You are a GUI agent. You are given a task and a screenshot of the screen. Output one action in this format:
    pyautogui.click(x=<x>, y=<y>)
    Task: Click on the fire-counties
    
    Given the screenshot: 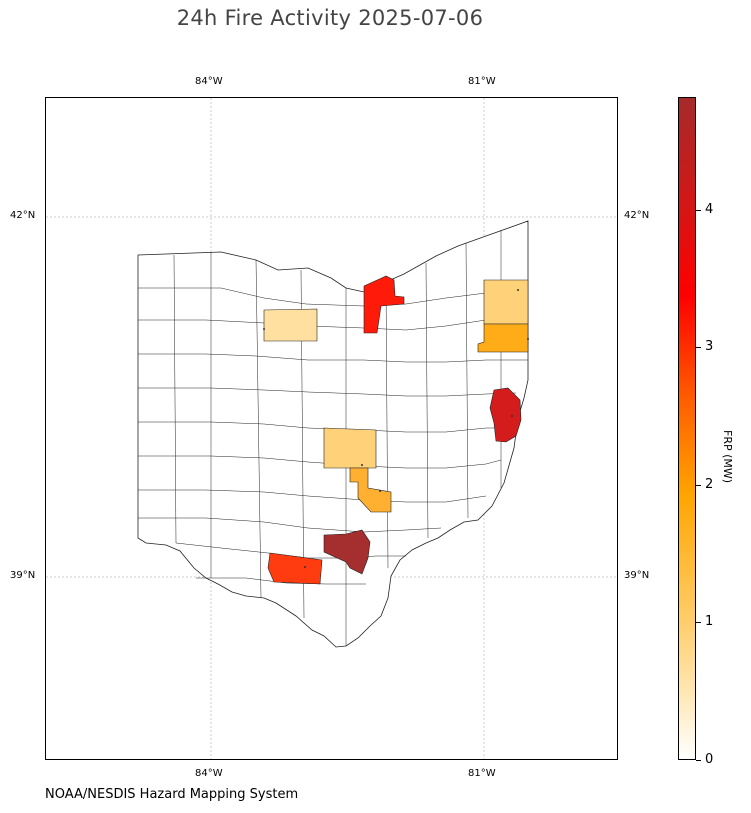 What is the action you would take?
    pyautogui.click(x=396, y=430)
    